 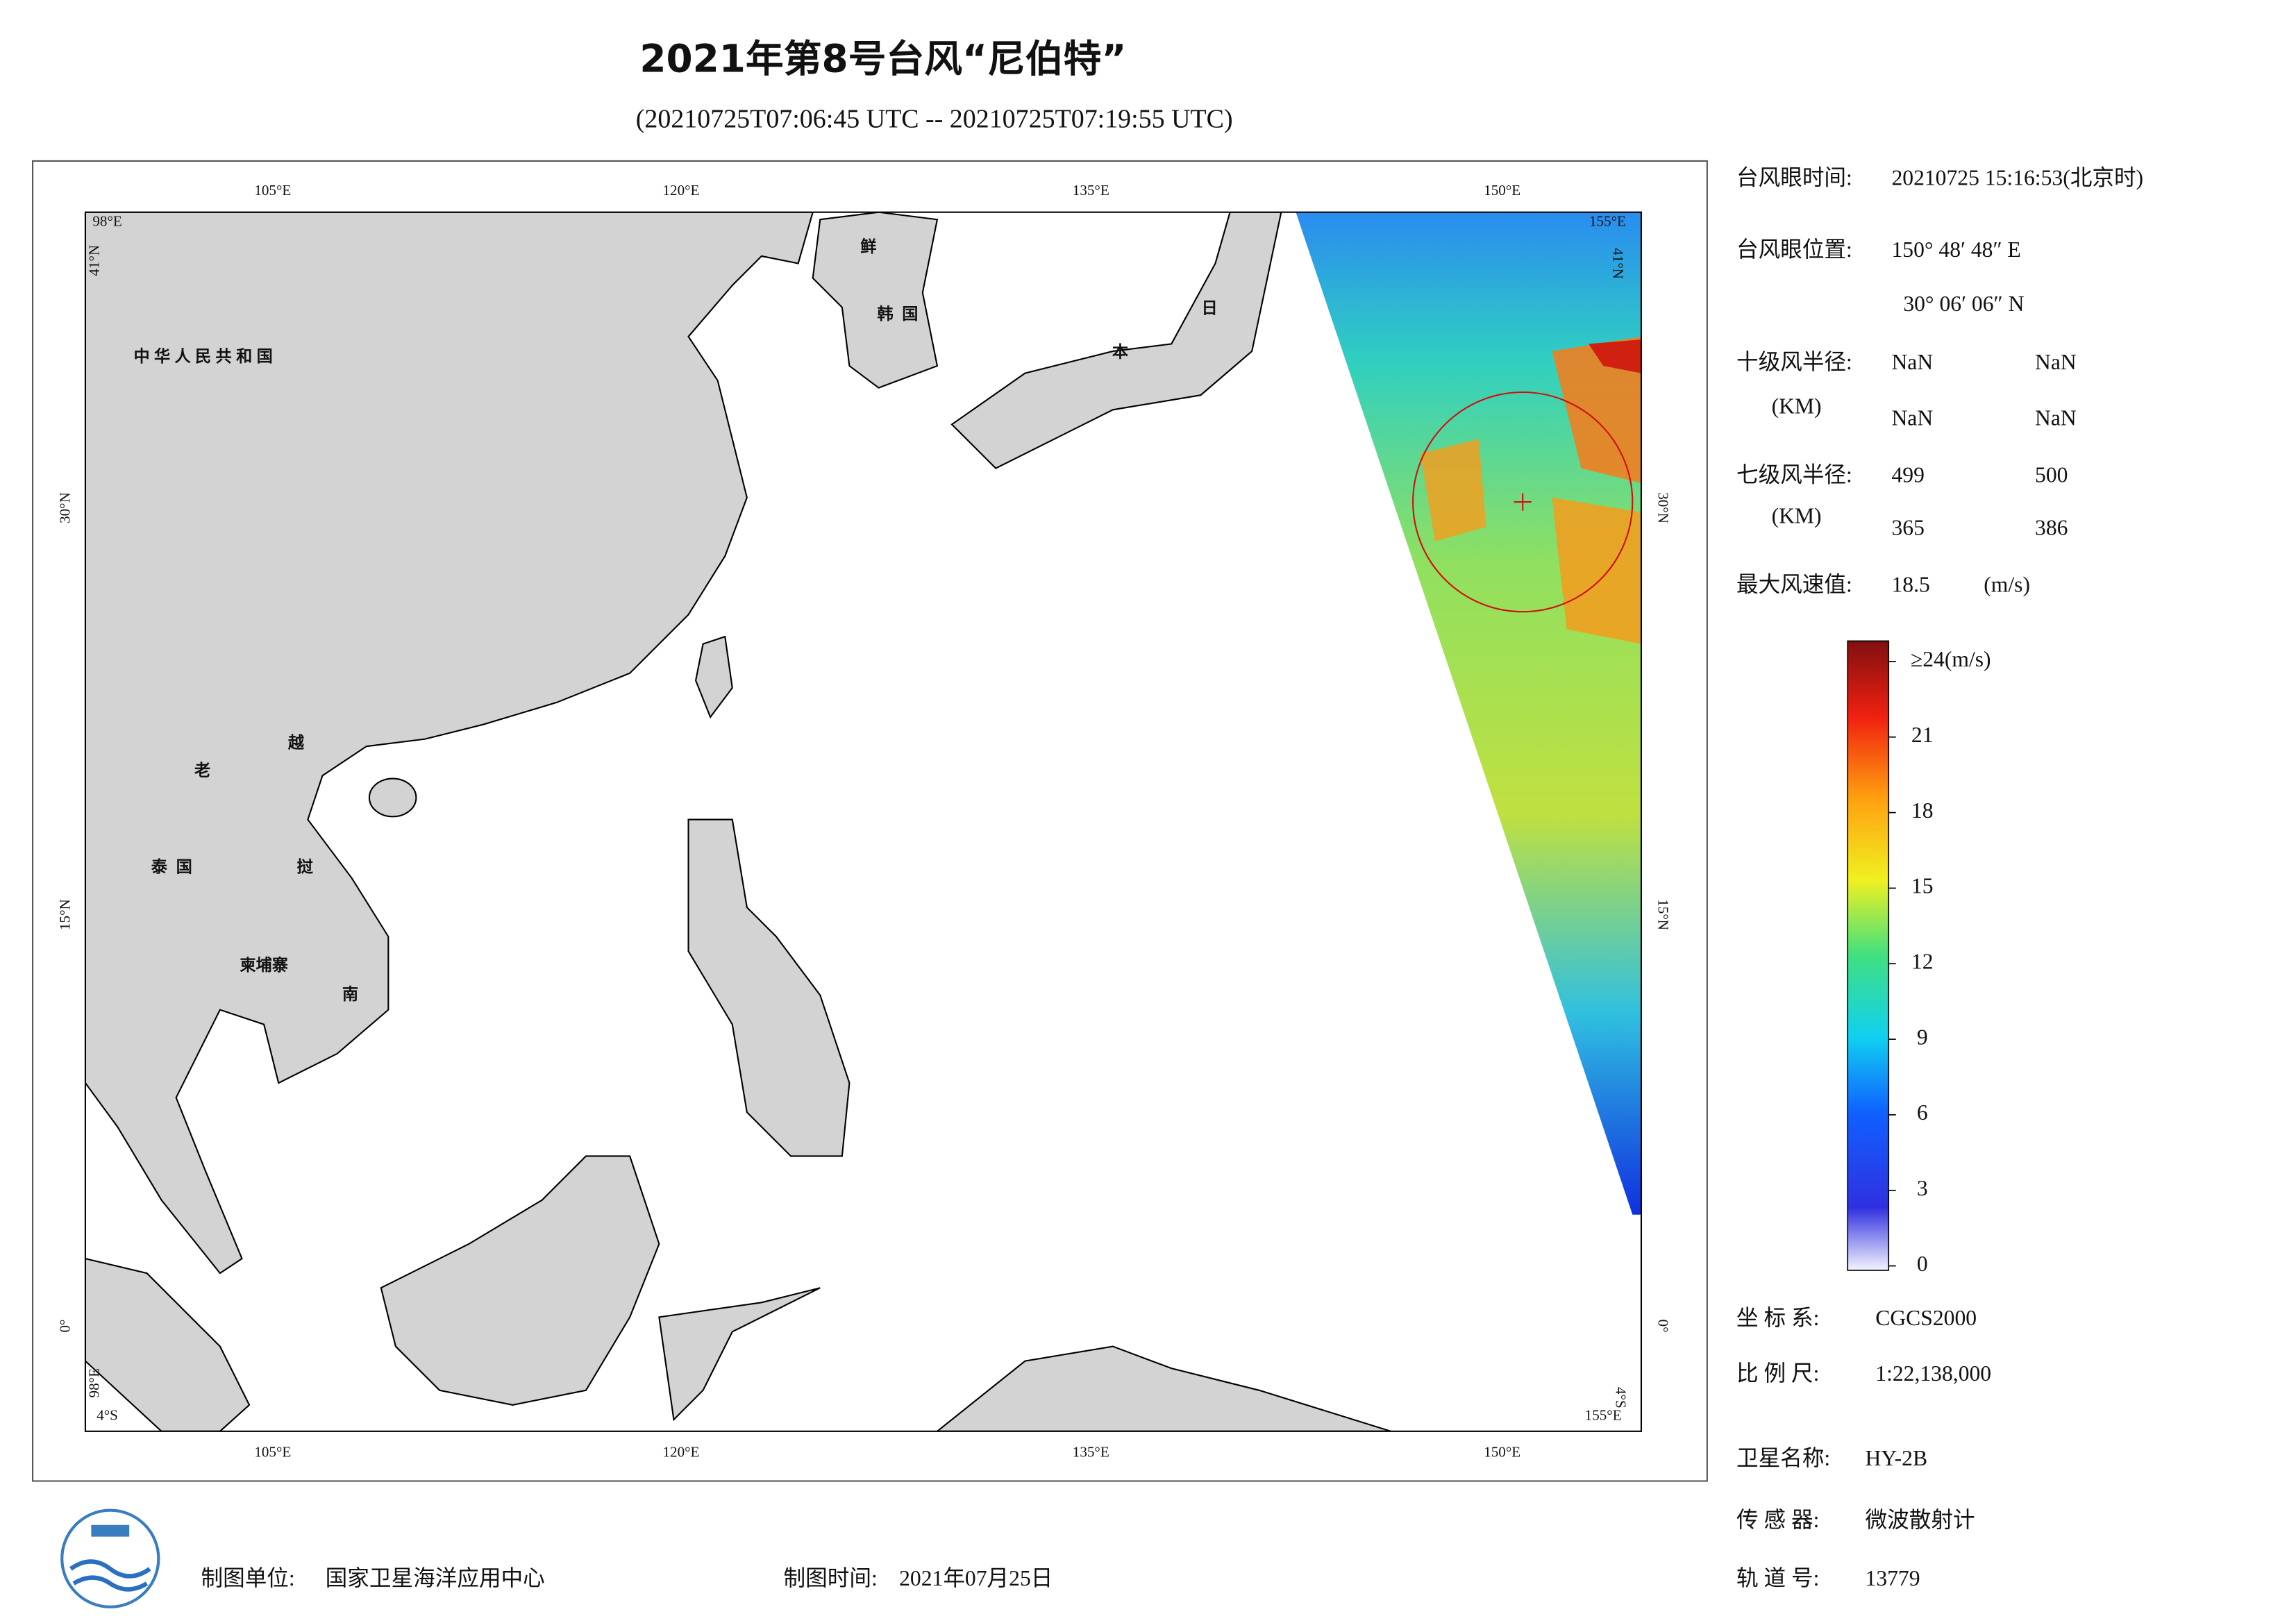 I want to click on meta-value: 1:22,138,000, so click(x=1933, y=1373).